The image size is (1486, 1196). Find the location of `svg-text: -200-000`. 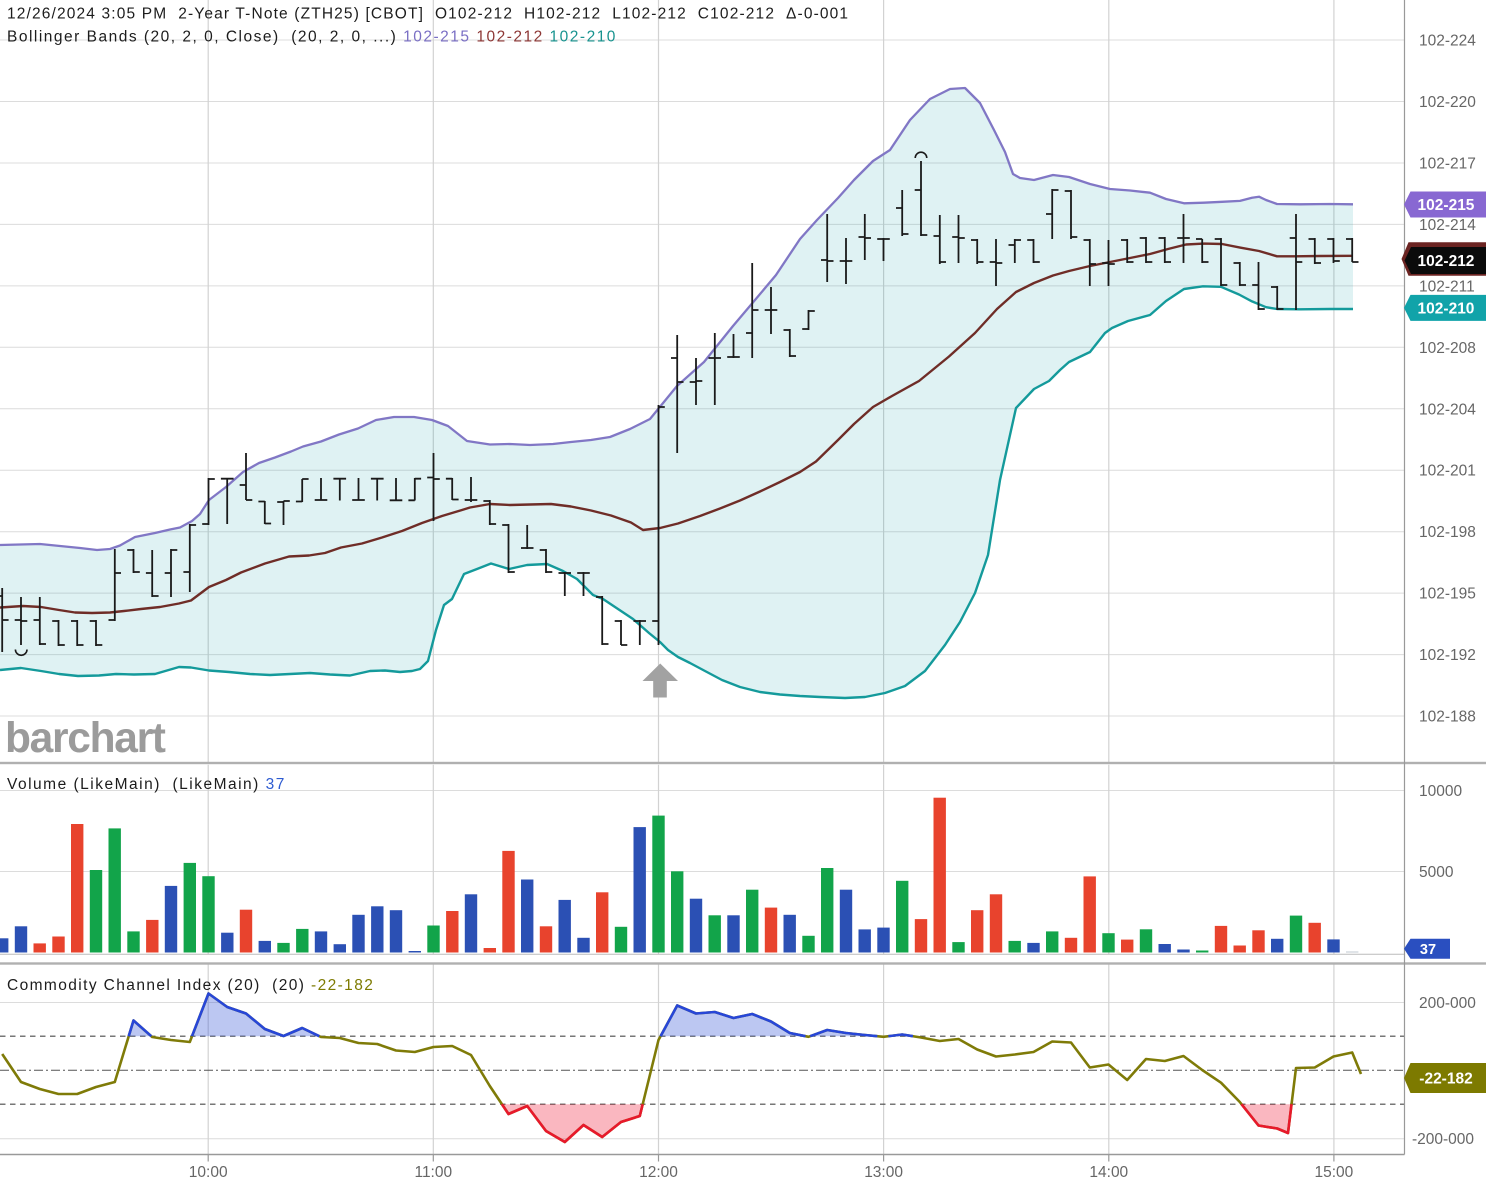

svg-text: -200-000 is located at coordinates (1443, 1139).